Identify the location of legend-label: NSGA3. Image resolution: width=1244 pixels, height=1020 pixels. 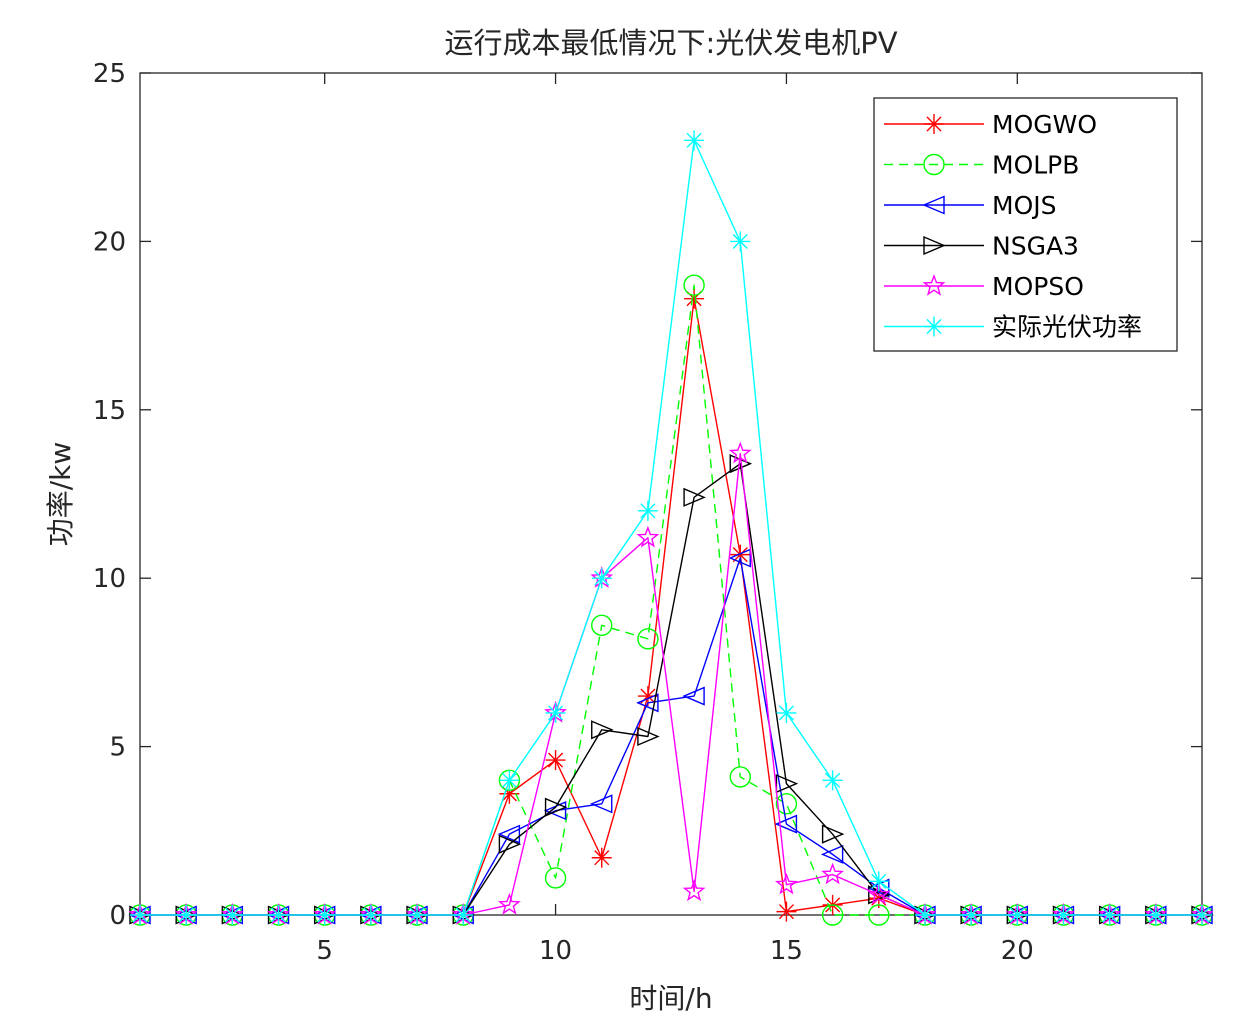
(1035, 246).